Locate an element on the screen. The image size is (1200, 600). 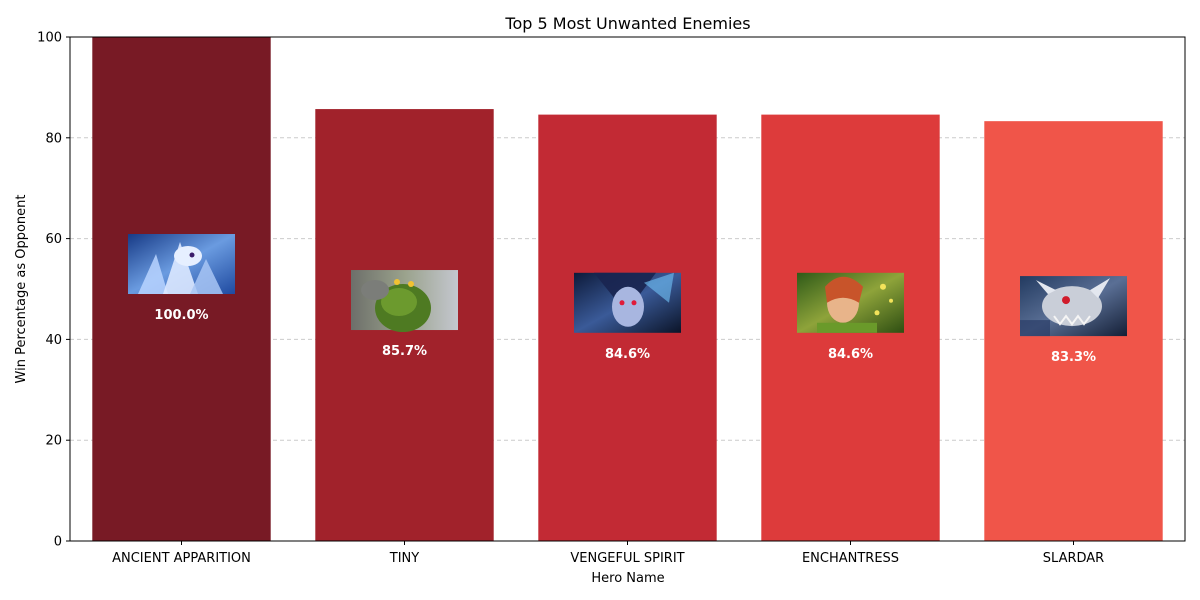
y-tick-label: 100 is located at coordinates (49, 38).